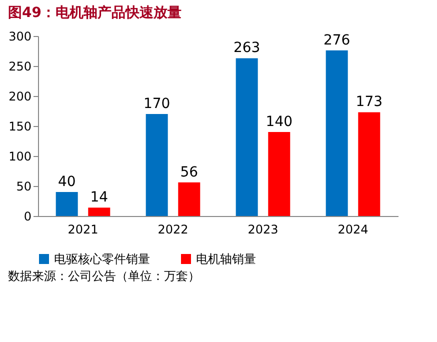  Describe the element at coordinates (102, 259) in the screenshot. I see `legend-label: 电驱核心零件销量` at that location.